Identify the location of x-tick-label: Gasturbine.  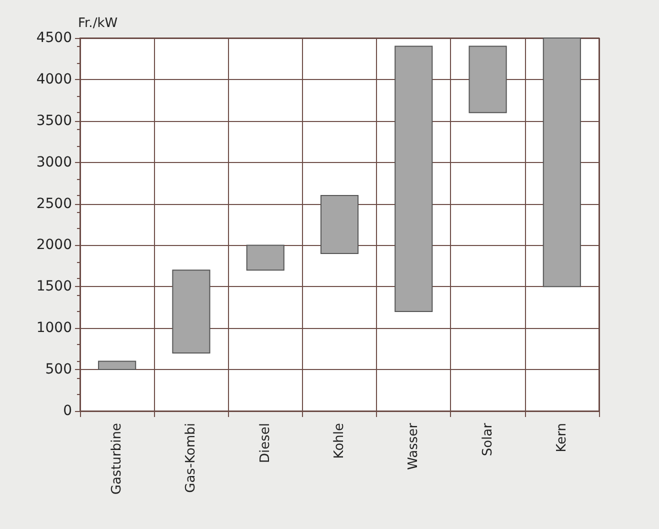
(117, 459).